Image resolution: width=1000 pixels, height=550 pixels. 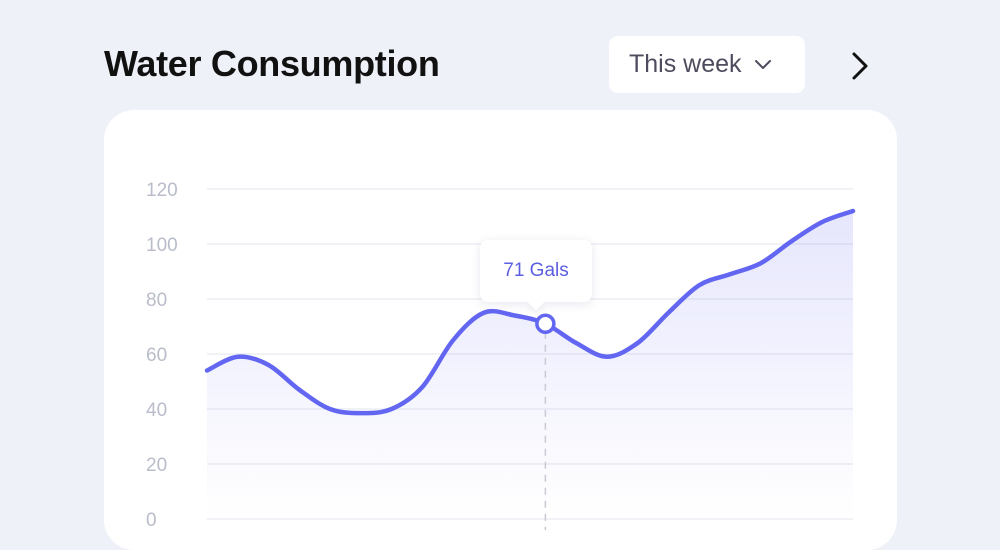 I want to click on highlight-marker, so click(x=545, y=323).